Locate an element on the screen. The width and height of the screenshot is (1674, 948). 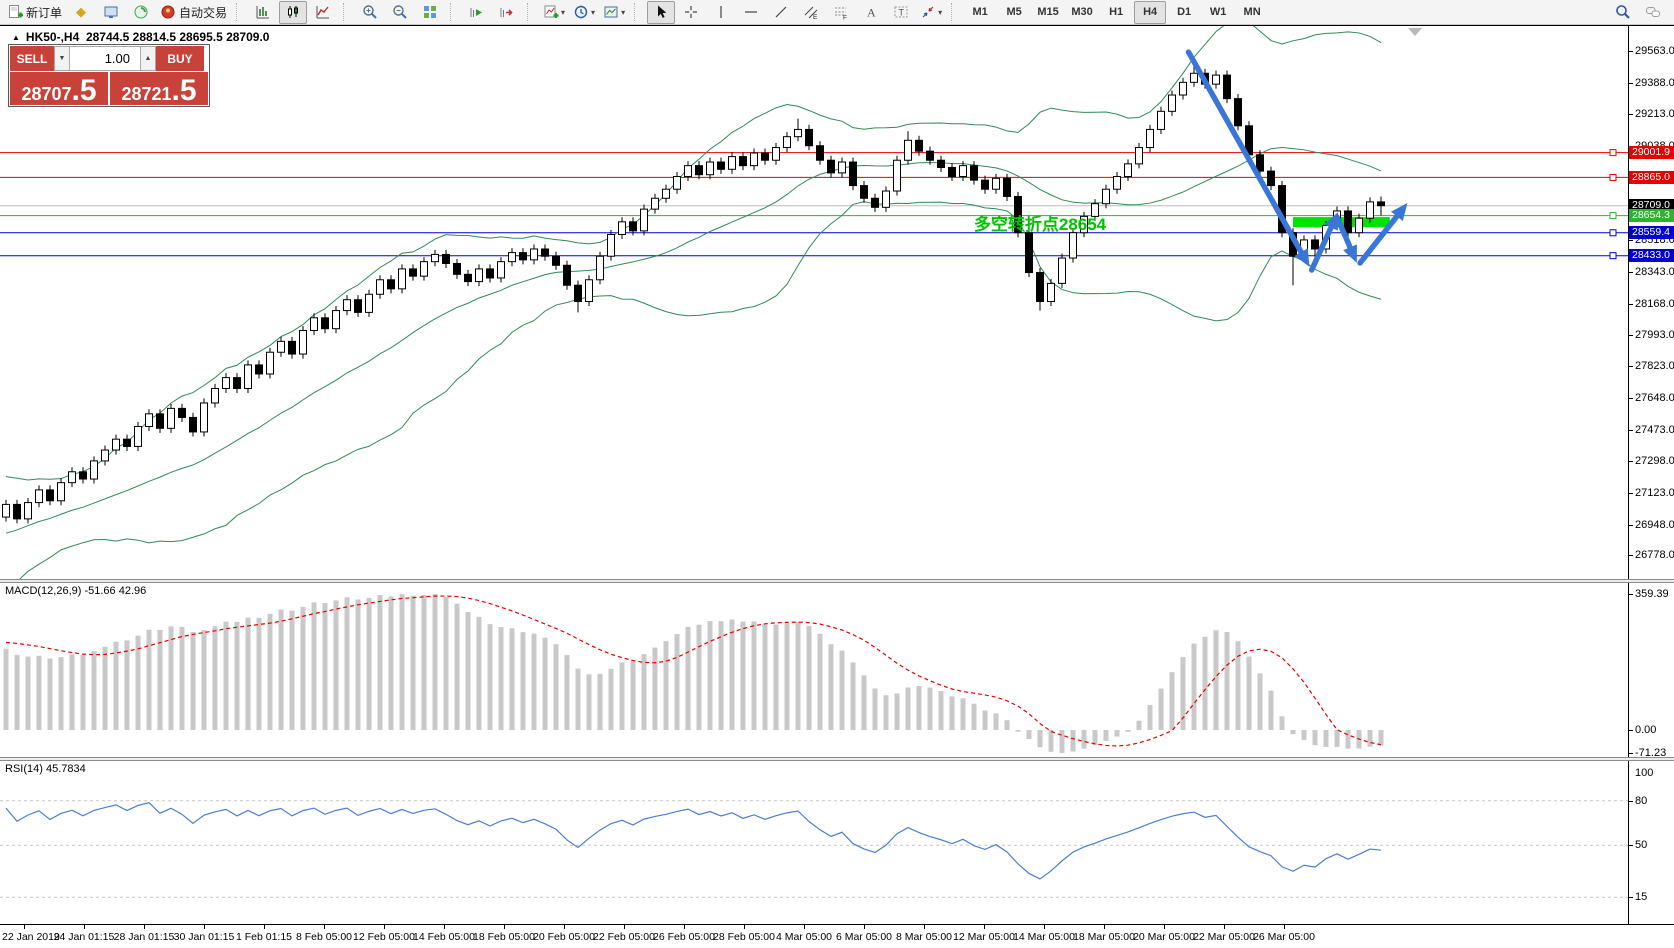
templates-button: ▾ is located at coordinates (614, 12).